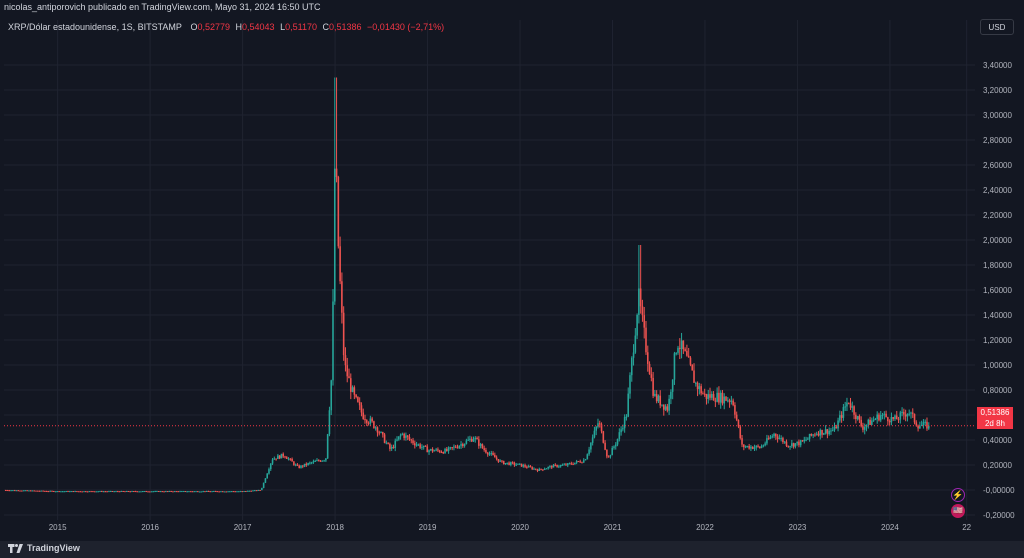  I want to click on x-tick-label: 2021, so click(613, 527).